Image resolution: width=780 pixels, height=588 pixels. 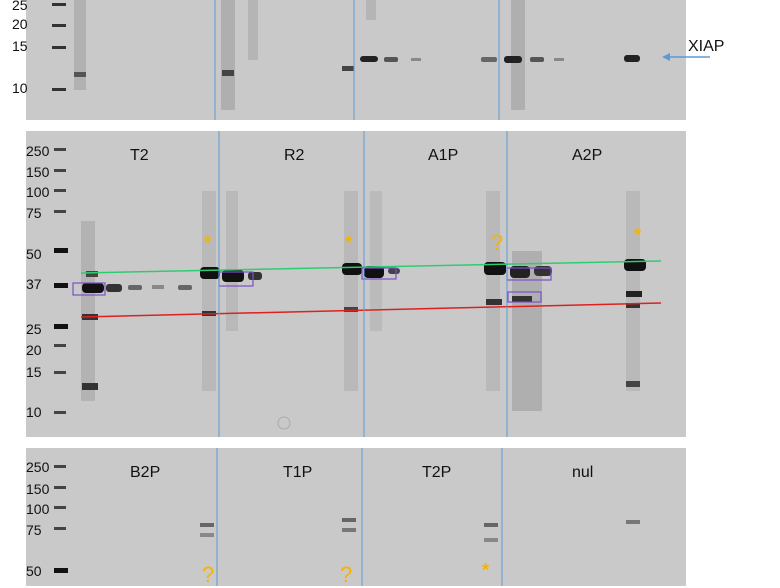 What do you see at coordinates (139, 155) in the screenshot?
I see `lane-label-t2: T2` at bounding box center [139, 155].